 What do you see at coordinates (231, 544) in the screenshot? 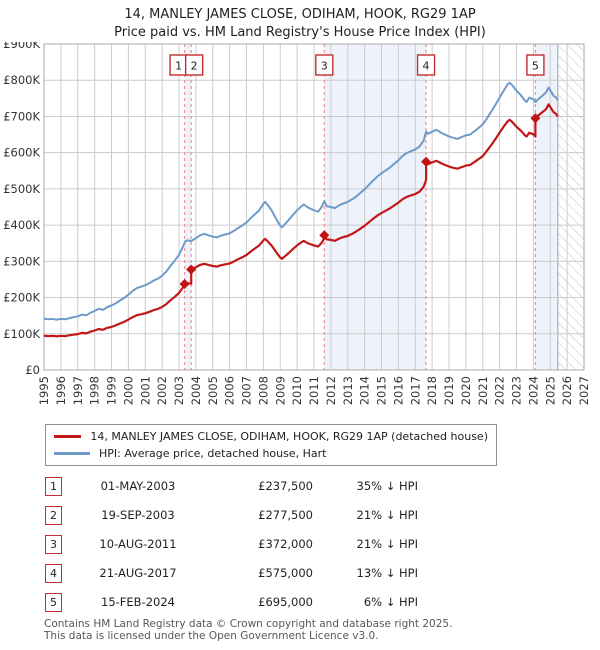
I see `sale-row: 3 10-AUG-2011 £372,000 21% ↓ HPI` at bounding box center [231, 544].